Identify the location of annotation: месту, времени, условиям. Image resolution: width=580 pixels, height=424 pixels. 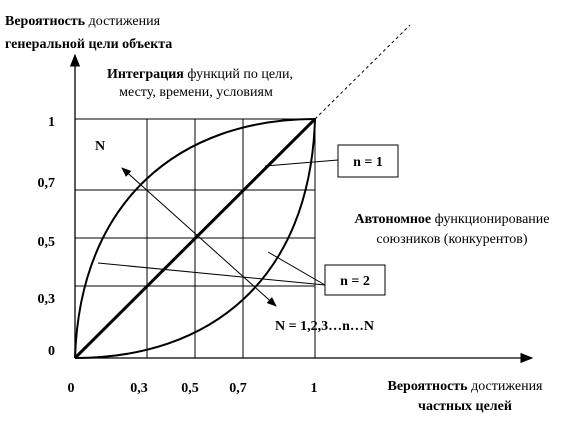
(196, 92).